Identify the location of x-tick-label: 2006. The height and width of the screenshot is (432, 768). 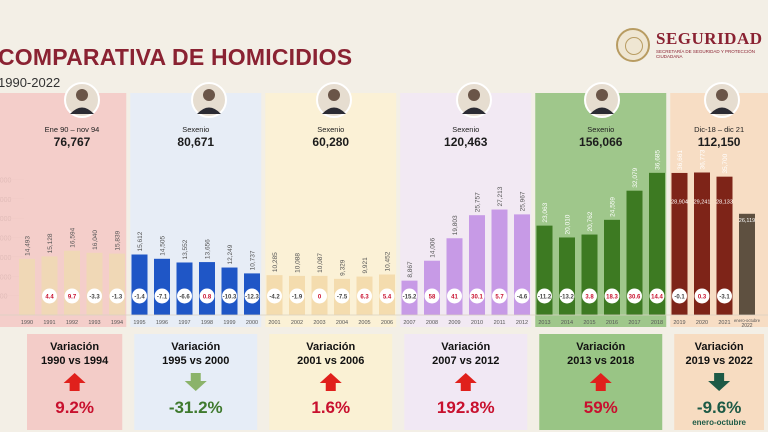
(387, 323).